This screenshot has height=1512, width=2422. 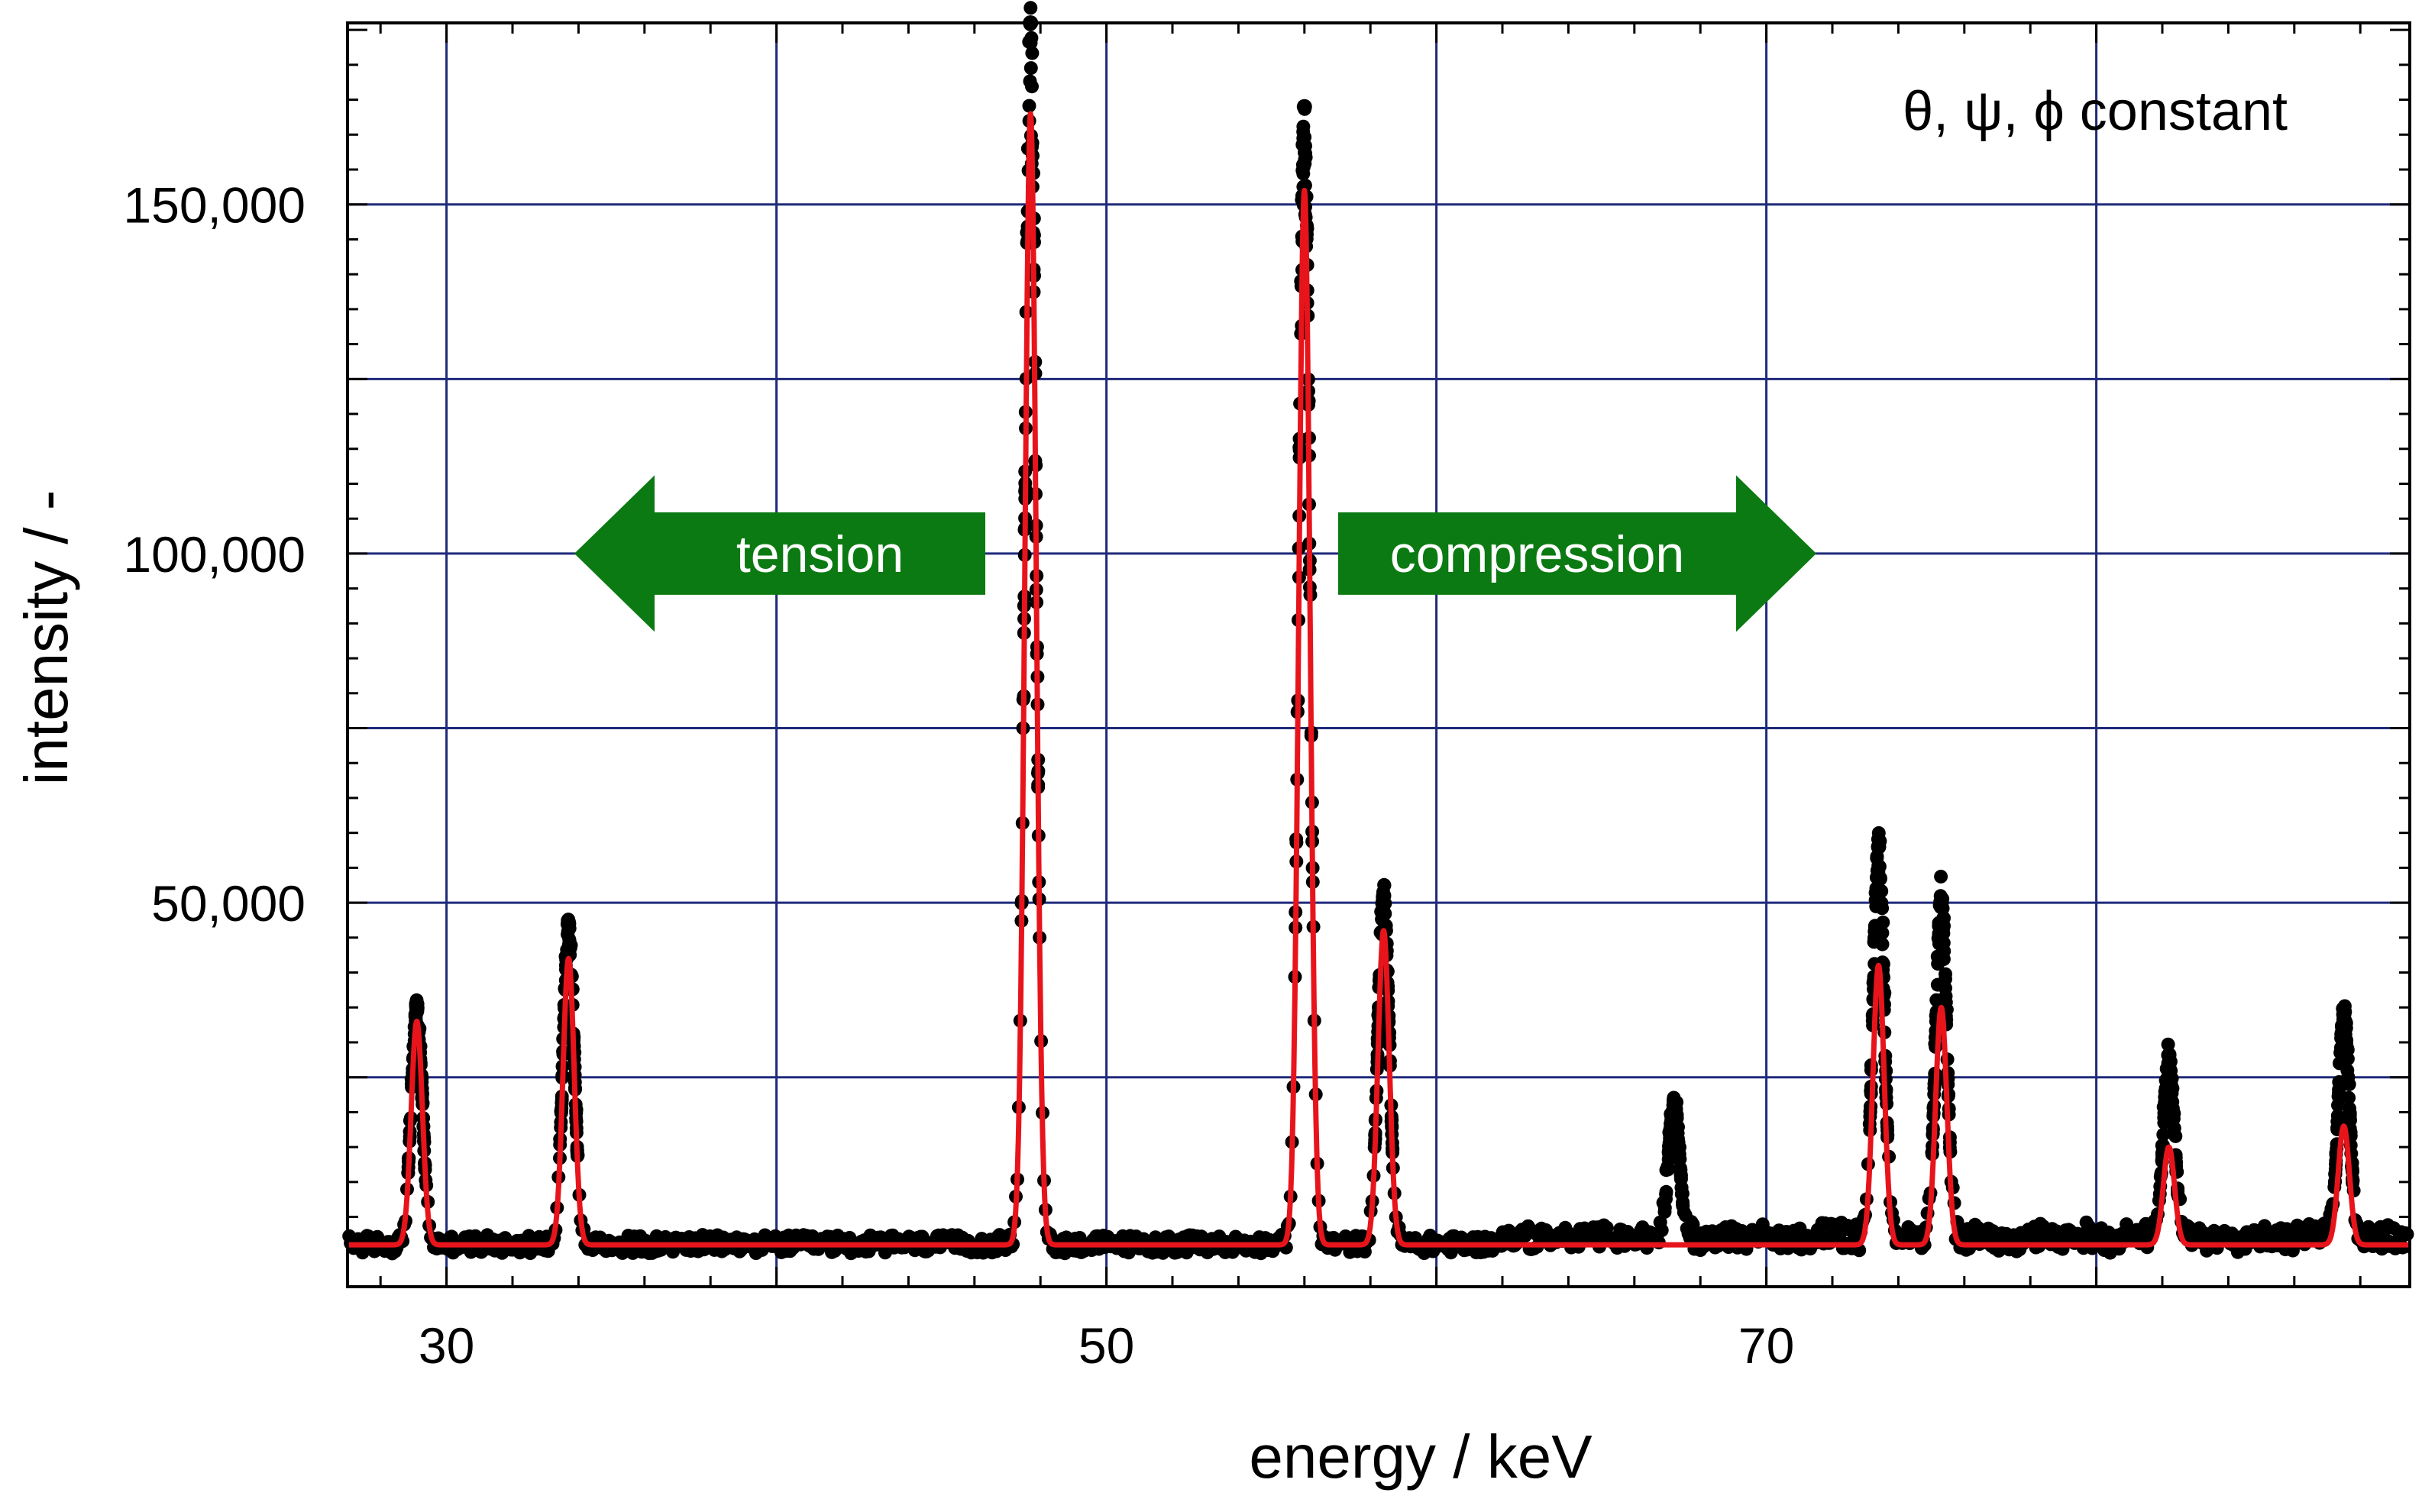 I want to click on annotation: θ, ψ, ϕ constant, so click(x=2095, y=111).